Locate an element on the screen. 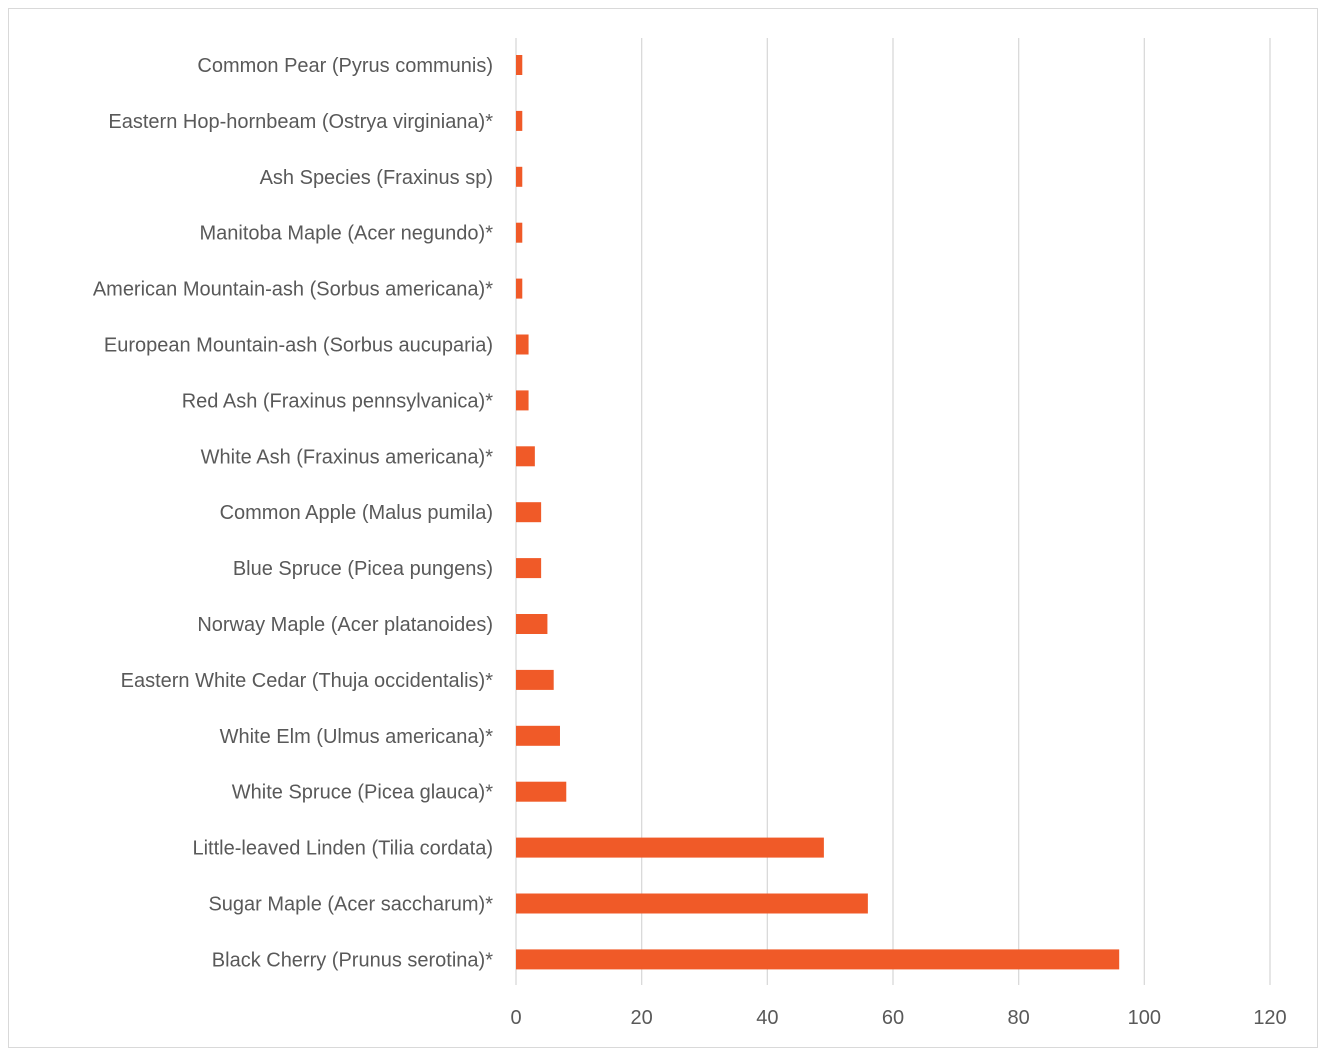 The image size is (1325, 1048). x-axis-tick-labels: 0 20 40 60 80 100 120 is located at coordinates (898, 1018).